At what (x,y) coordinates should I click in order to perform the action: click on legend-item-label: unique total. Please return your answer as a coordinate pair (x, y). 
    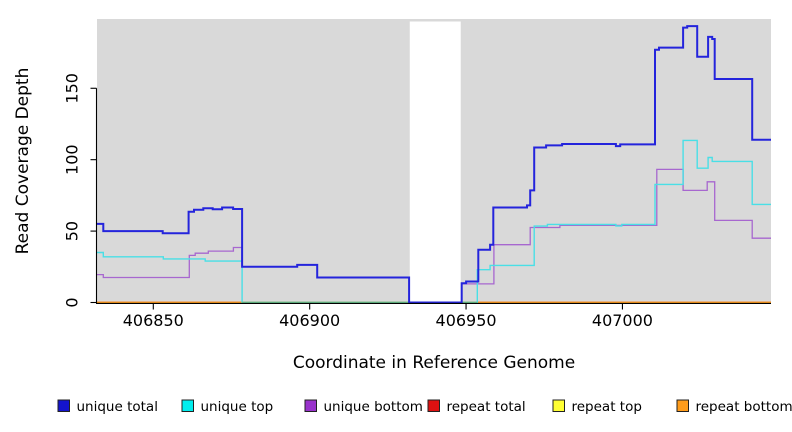
    Looking at the image, I should click on (117, 407).